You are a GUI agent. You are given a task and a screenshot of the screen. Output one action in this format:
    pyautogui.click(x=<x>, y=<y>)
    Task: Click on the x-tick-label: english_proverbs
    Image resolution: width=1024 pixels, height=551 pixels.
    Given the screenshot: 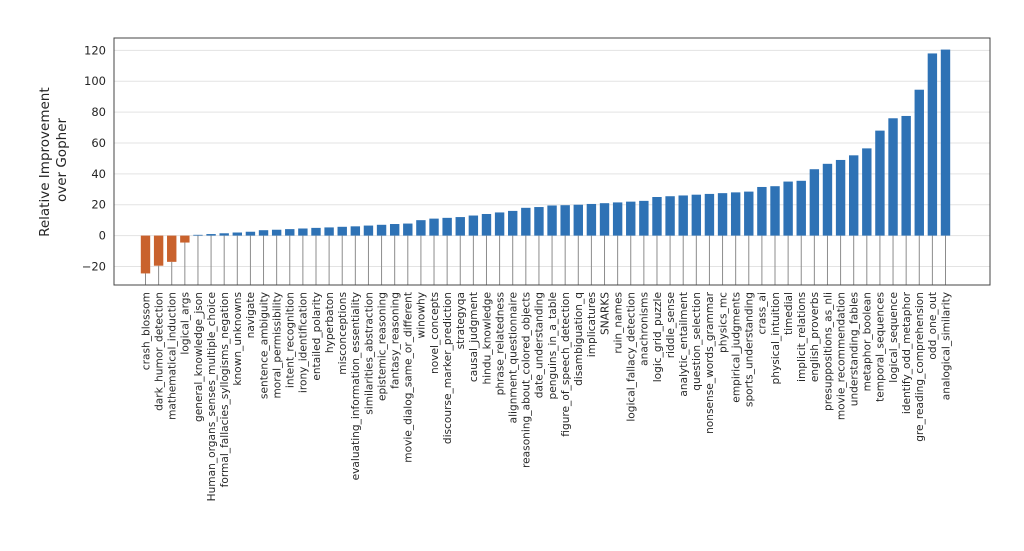 What is the action you would take?
    pyautogui.click(x=815, y=337)
    